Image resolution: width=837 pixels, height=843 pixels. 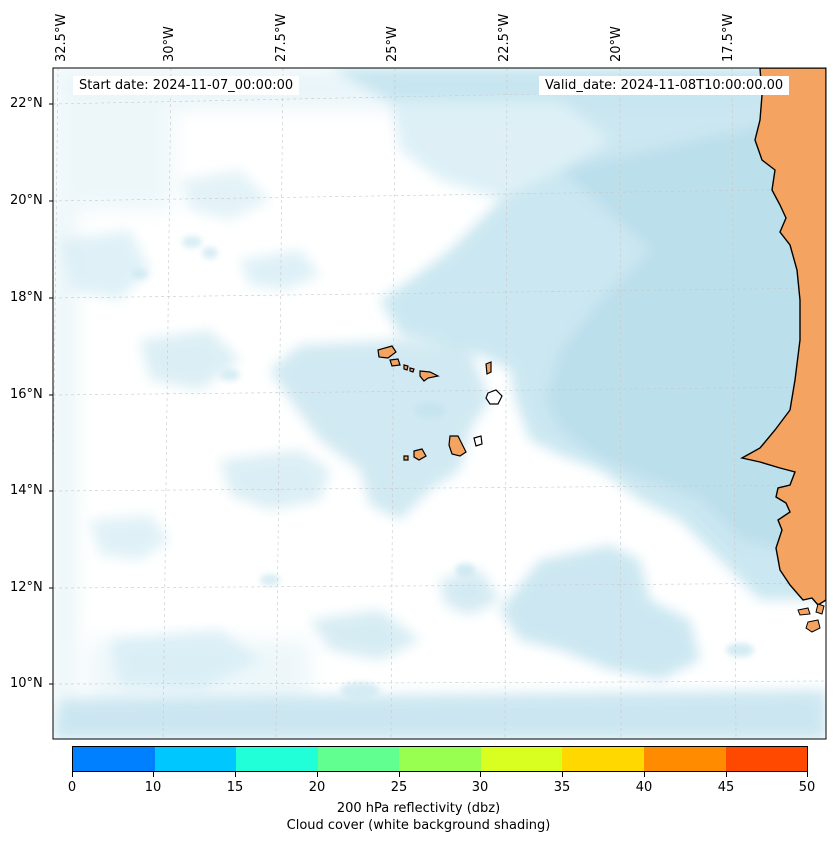 What do you see at coordinates (281, 37) in the screenshot?
I see `lon-label: 27.5°W` at bounding box center [281, 37].